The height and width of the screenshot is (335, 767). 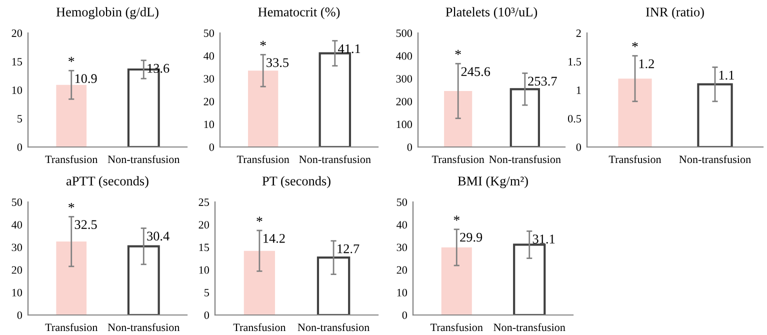 I want to click on y-tick-label: 400, so click(x=404, y=56).